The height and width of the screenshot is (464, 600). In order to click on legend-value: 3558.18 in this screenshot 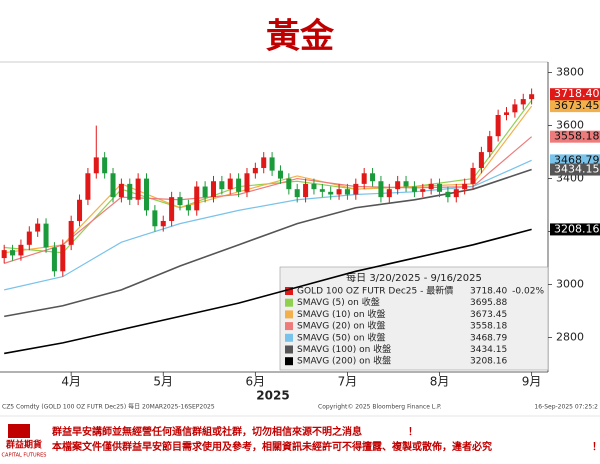, I will do `click(488, 327)`.